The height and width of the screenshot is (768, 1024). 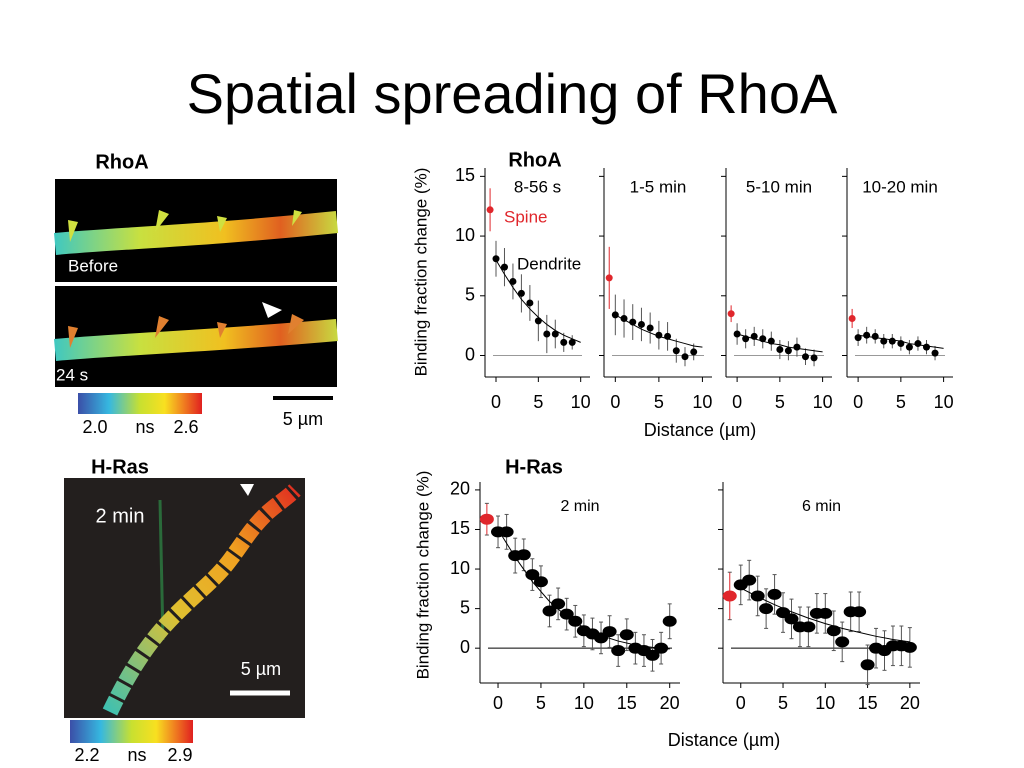 What do you see at coordinates (534, 467) in the screenshot?
I see `chart-title: H-Ras` at bounding box center [534, 467].